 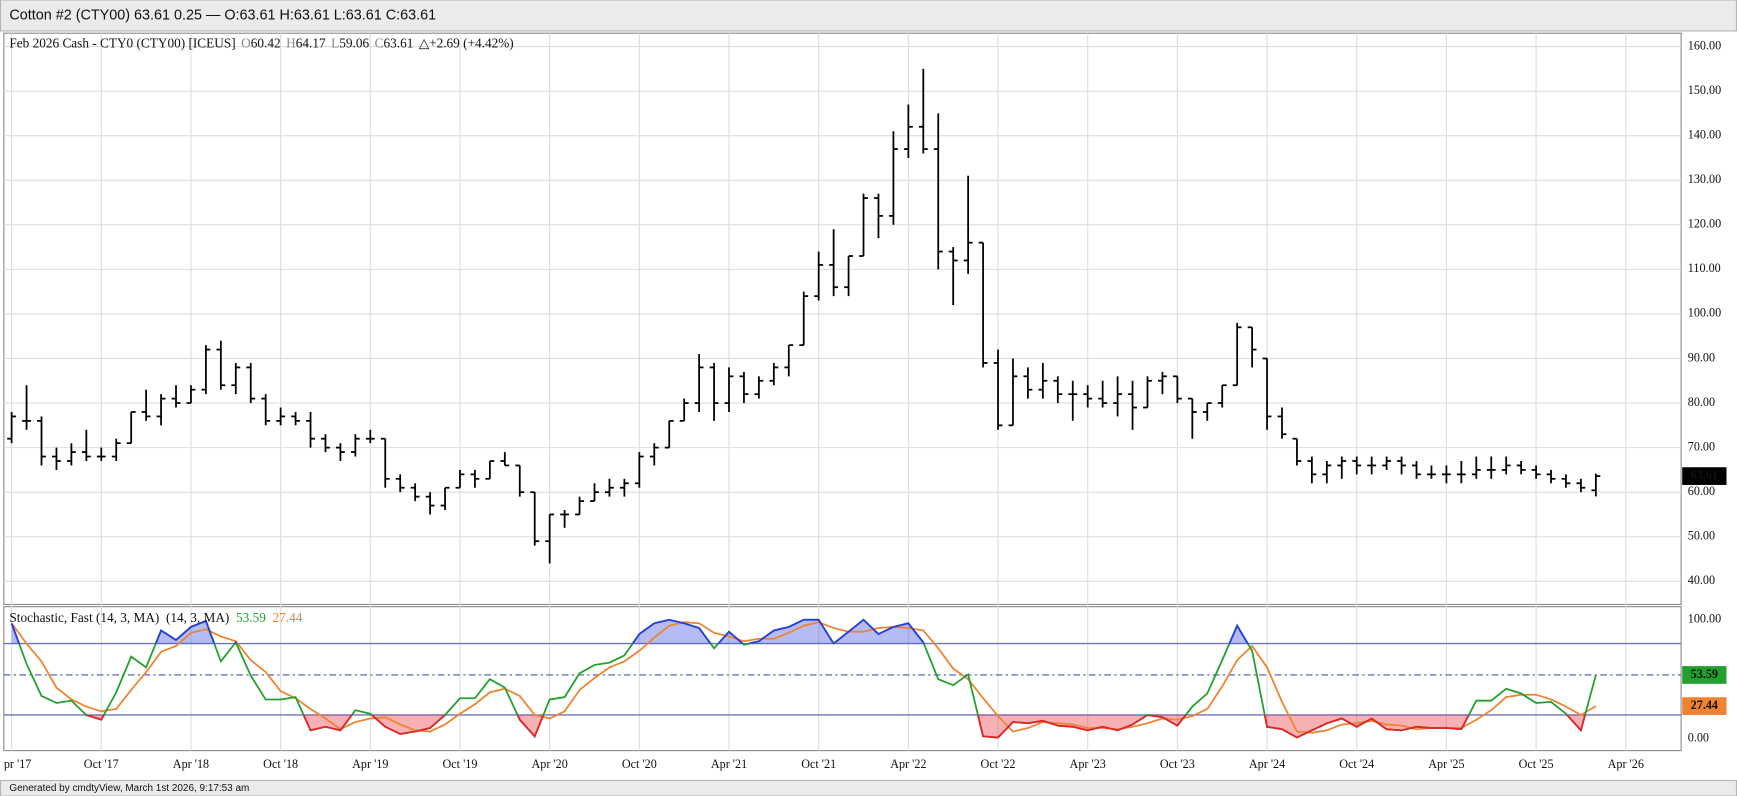 I want to click on legend-prefix: O, so click(x=246, y=42).